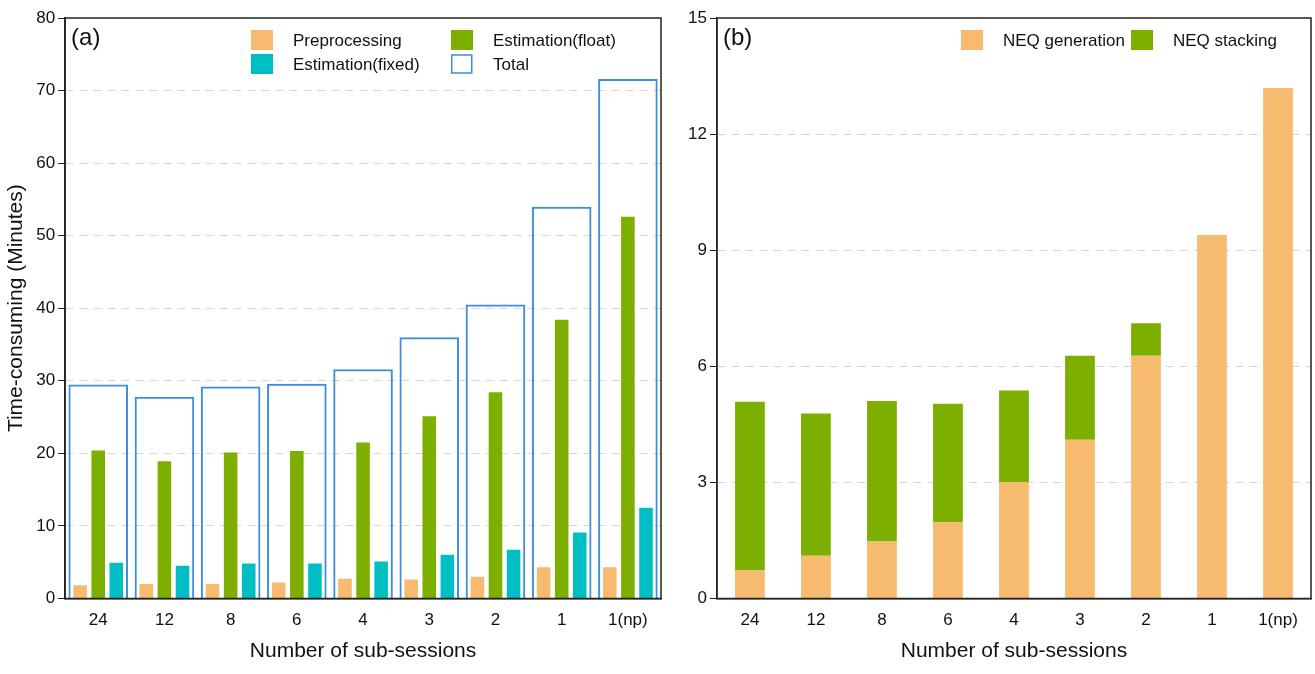  What do you see at coordinates (46, 235) in the screenshot?
I see `y-tick-label: 50` at bounding box center [46, 235].